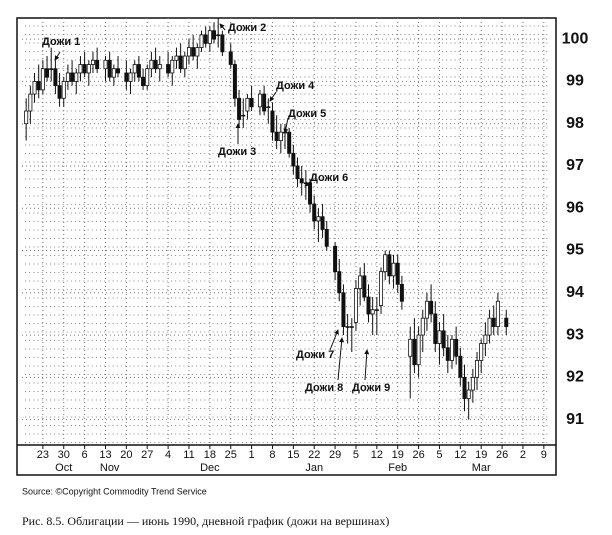  I want to click on x-tick-label: 1, so click(252, 455).